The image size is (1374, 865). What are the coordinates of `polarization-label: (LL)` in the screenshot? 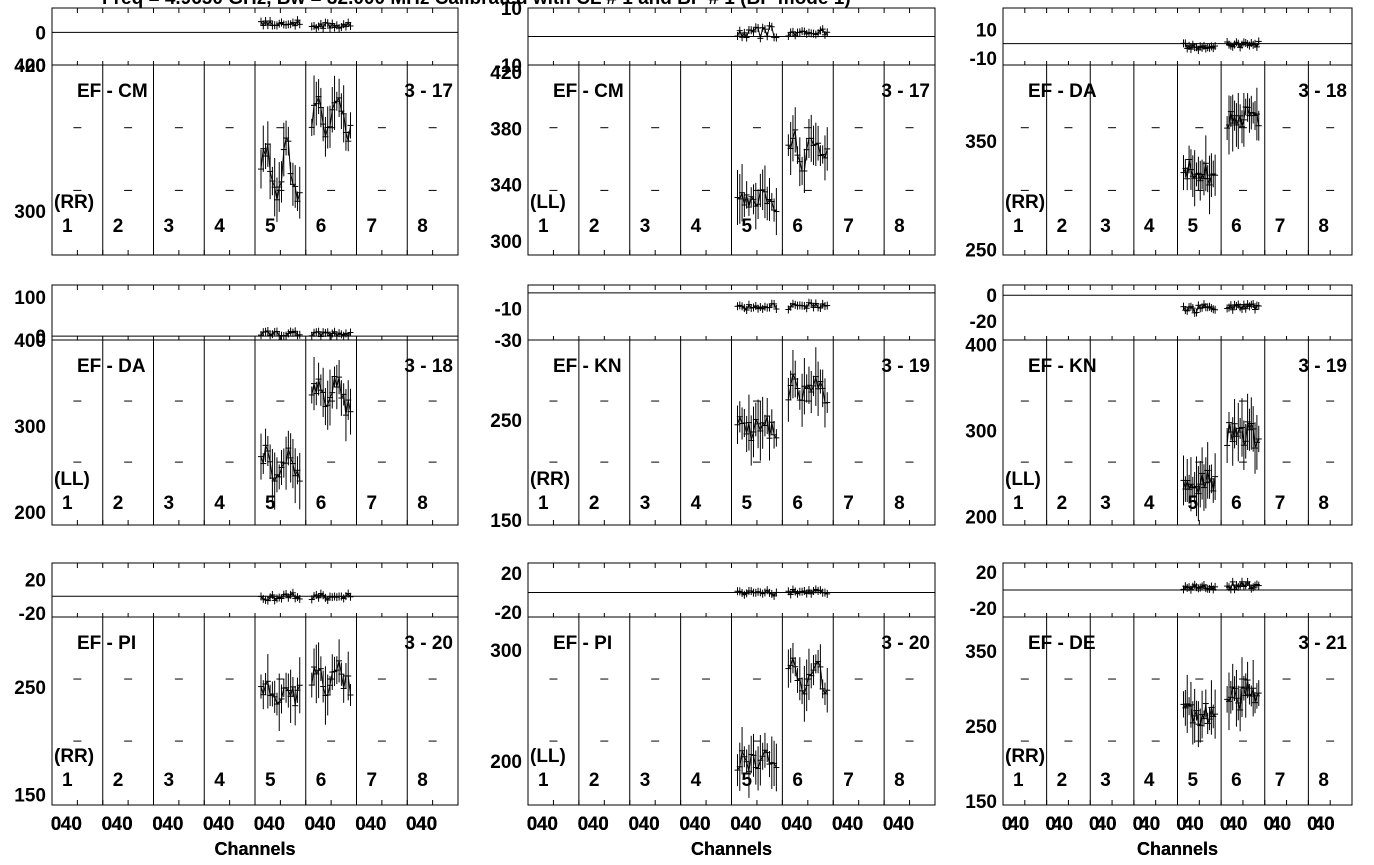 It's located at (548, 756).